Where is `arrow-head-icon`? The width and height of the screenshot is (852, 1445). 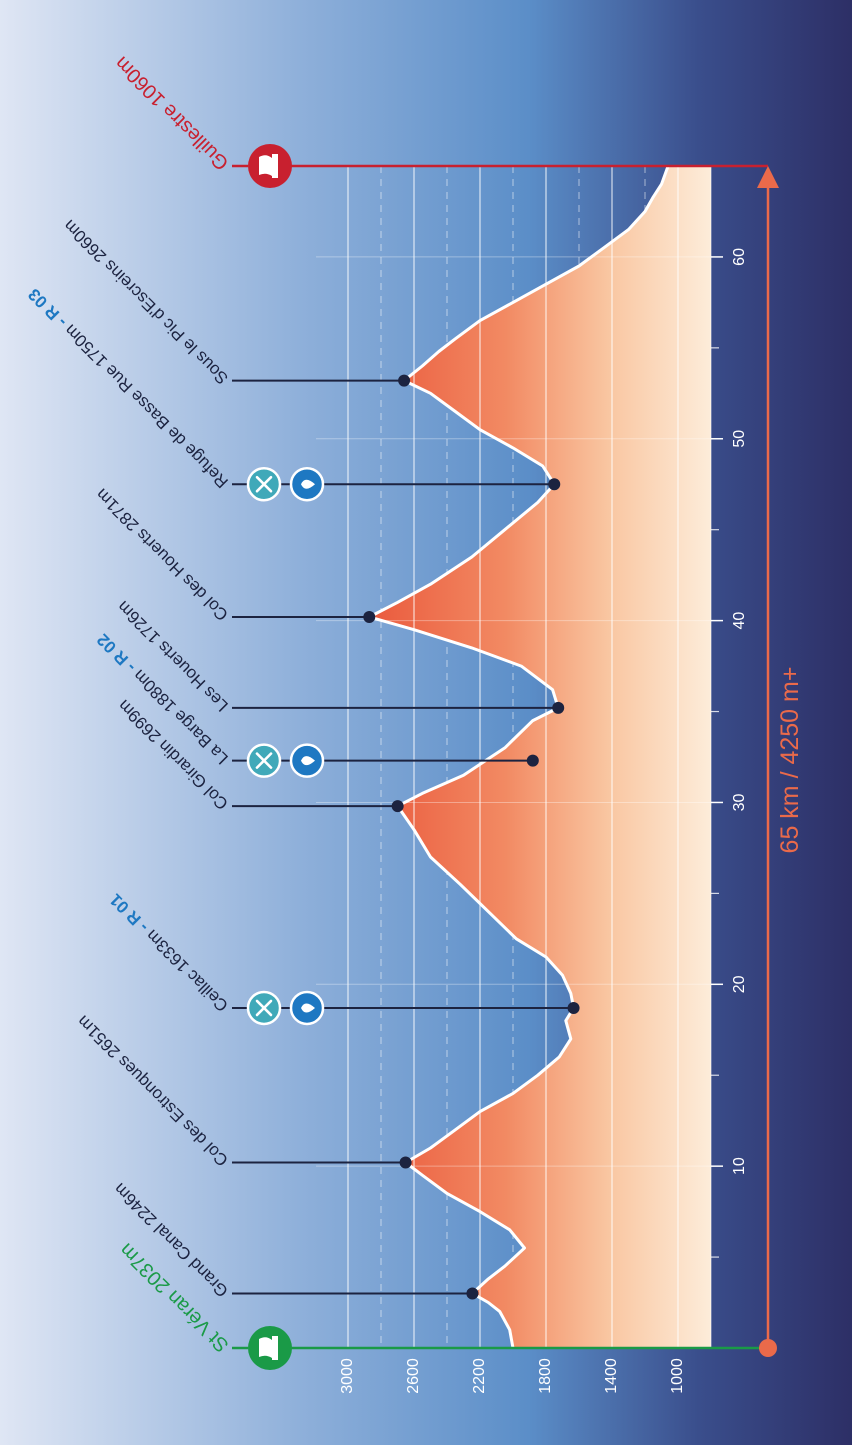
arrow-head-icon is located at coordinates (768, 177).